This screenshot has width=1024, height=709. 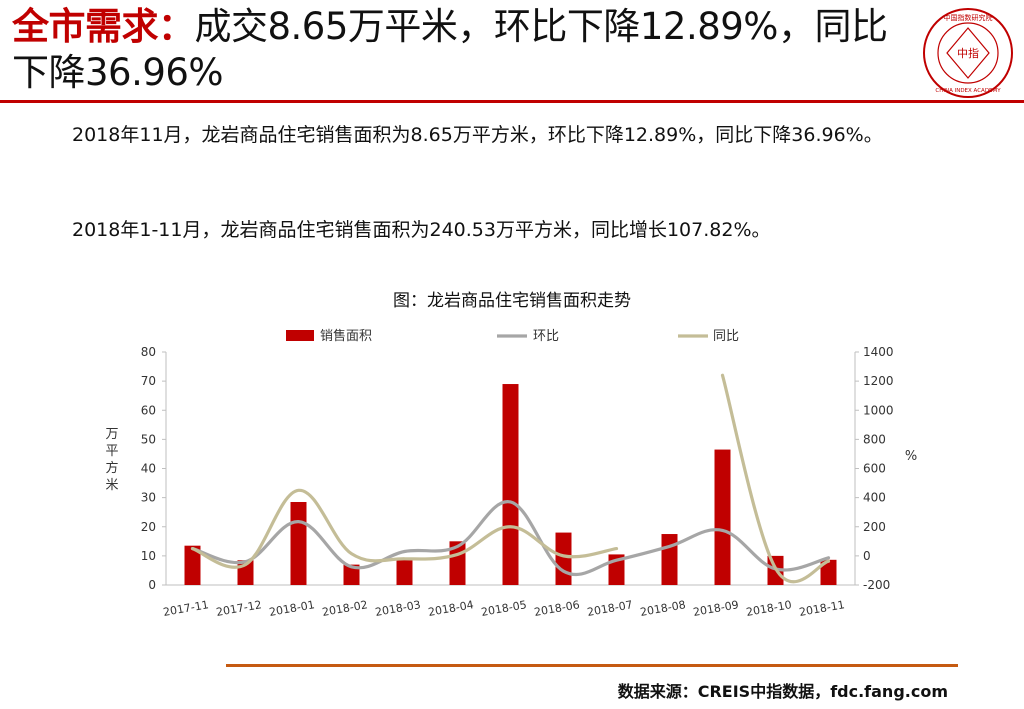 I want to click on x-tick-label: 2018-01, so click(x=292, y=608).